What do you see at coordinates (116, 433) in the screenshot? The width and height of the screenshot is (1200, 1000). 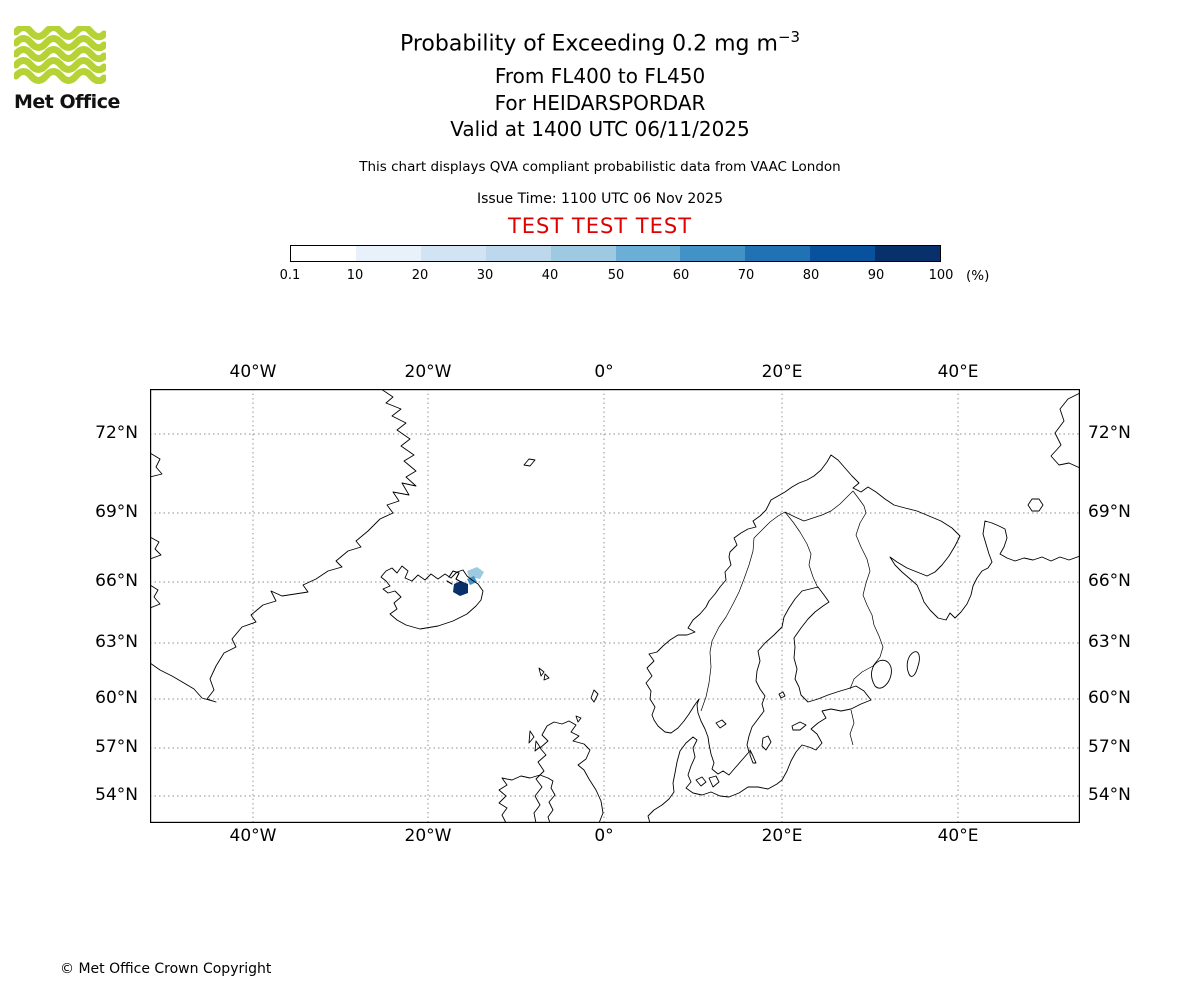 I see `y-axis-label-left: 72°N` at bounding box center [116, 433].